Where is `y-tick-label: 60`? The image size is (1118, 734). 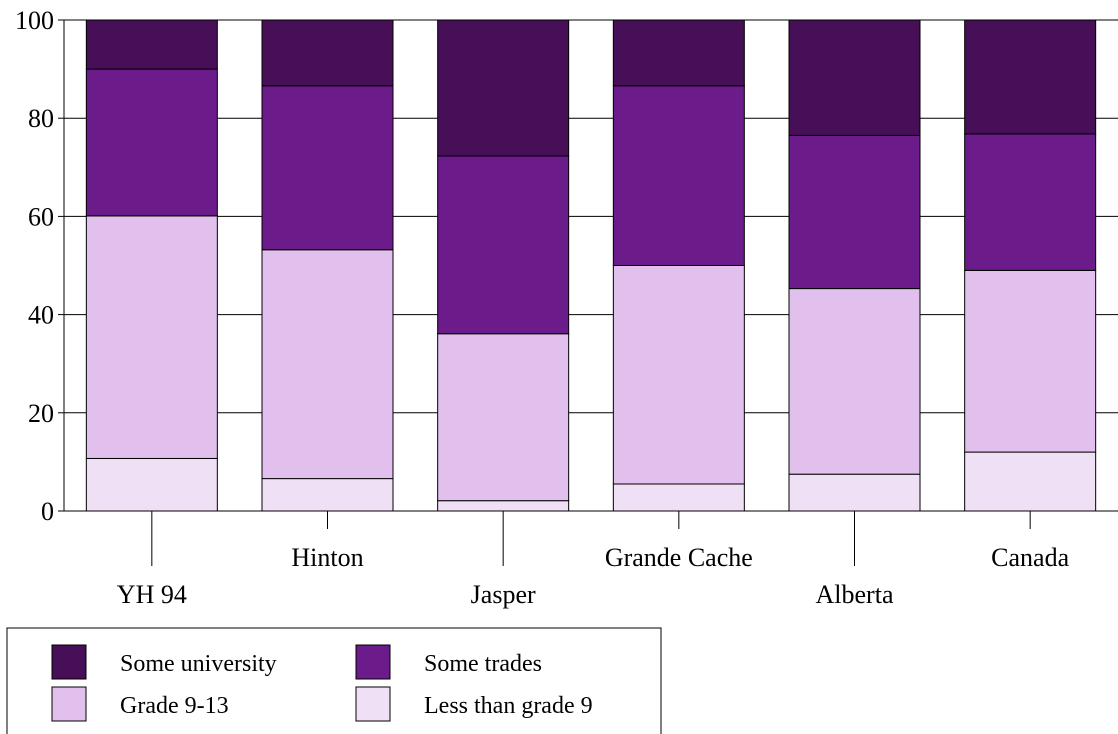 y-tick-label: 60 is located at coordinates (41, 216).